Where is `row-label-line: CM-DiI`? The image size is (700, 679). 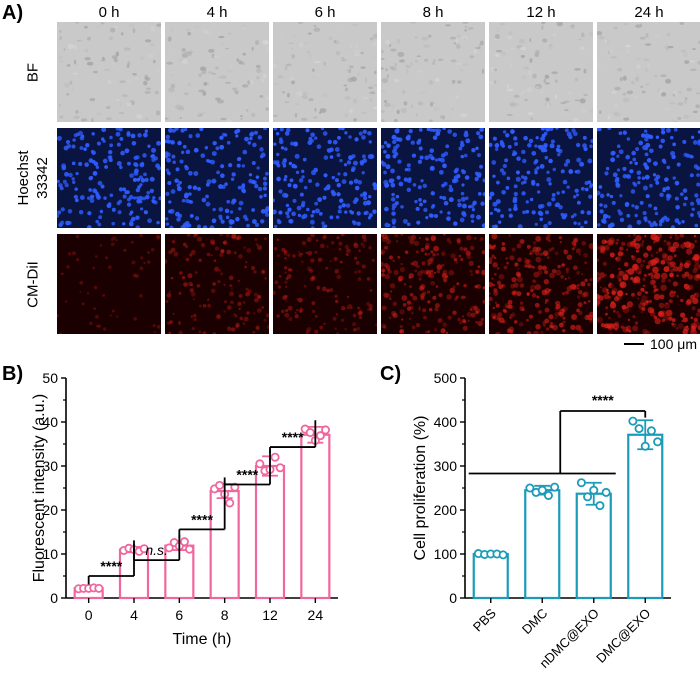 row-label-line: CM-DiI is located at coordinates (33, 284).